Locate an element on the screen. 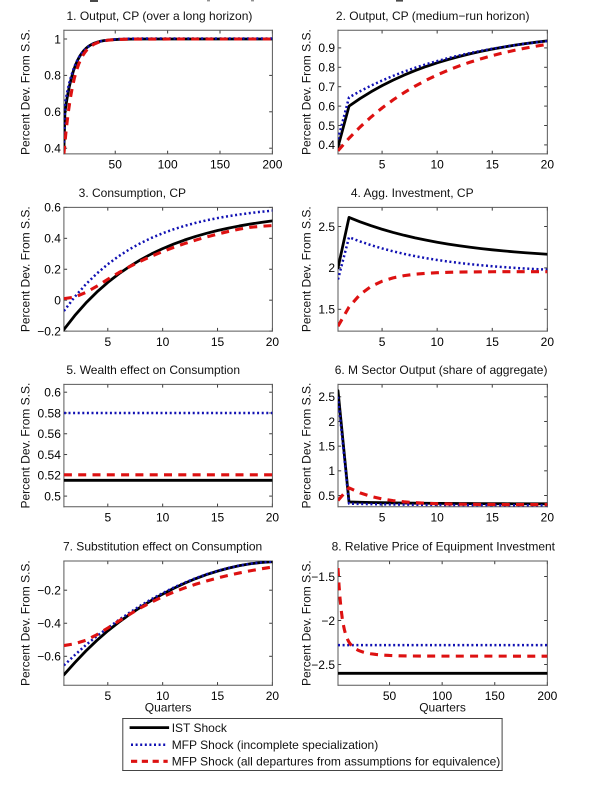 This screenshot has width=600, height=795. svg-text:1. Output, CP (over a long hor: 1. Output, CP (over a long horizon) is located at coordinates (160, 16).